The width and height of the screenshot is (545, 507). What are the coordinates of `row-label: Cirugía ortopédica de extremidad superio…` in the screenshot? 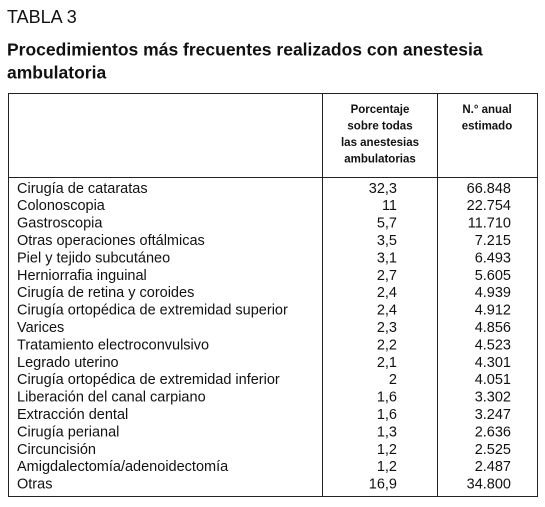 It's located at (152, 311).